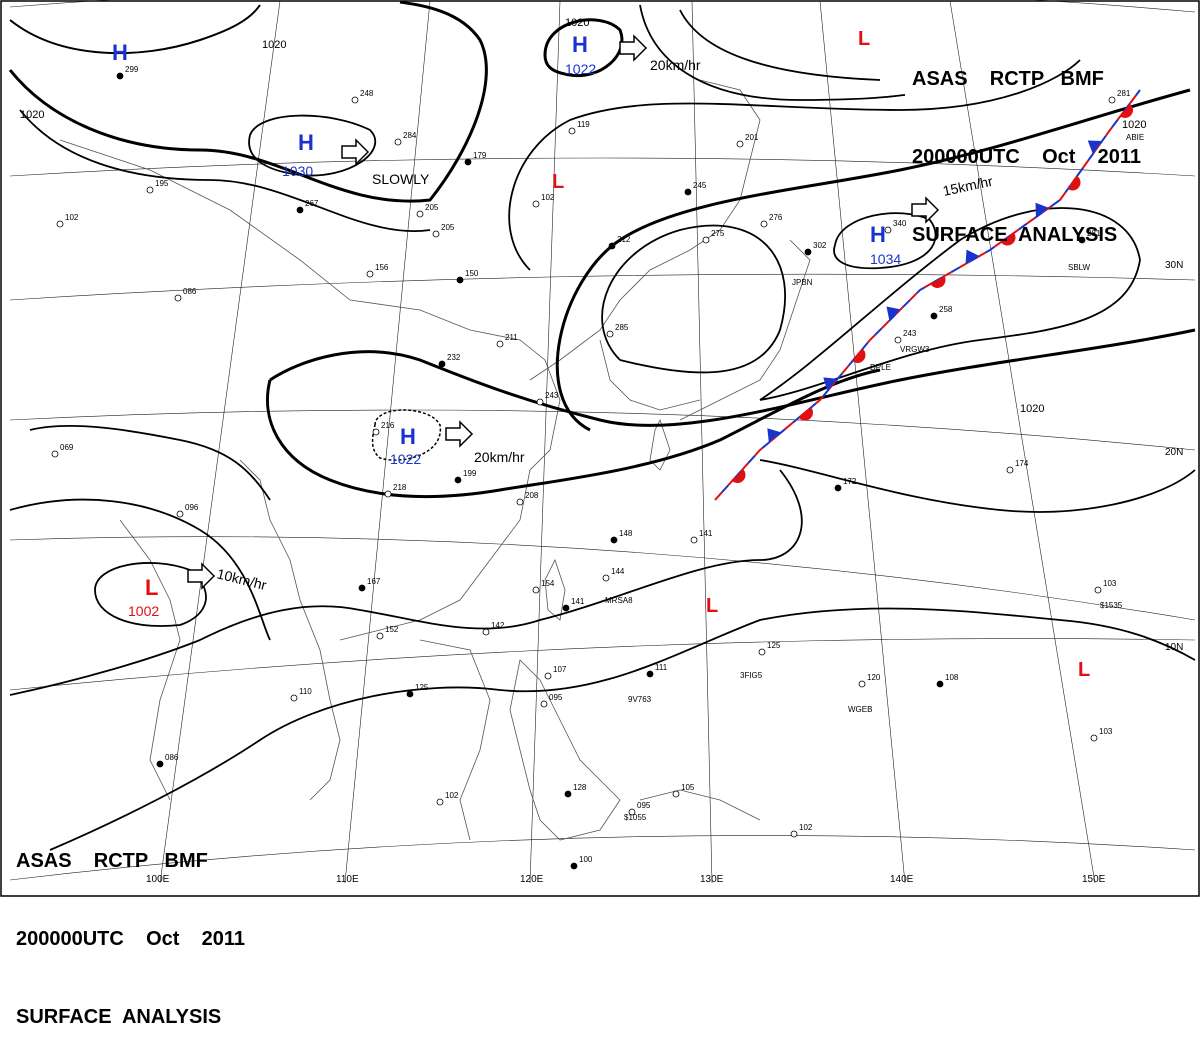  What do you see at coordinates (162, 183) in the screenshot?
I see `station-pressure: 195` at bounding box center [162, 183].